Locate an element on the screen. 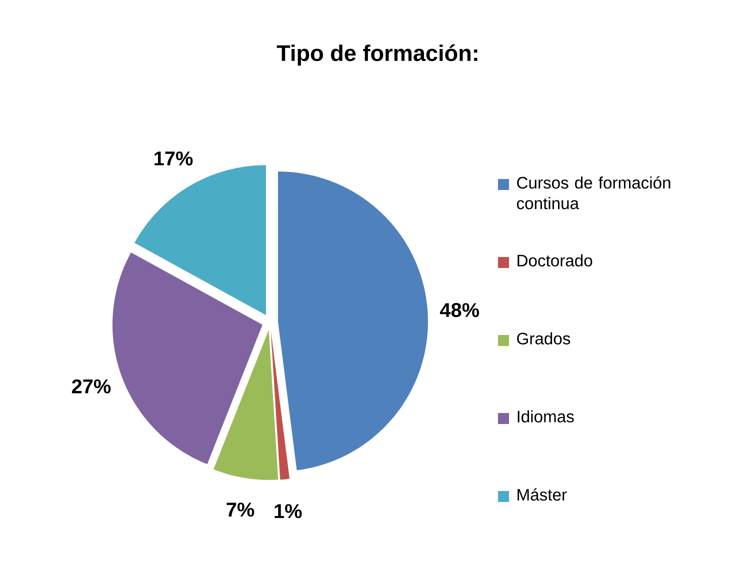 The width and height of the screenshot is (731, 567). legend-label: Idiomas is located at coordinates (546, 416).